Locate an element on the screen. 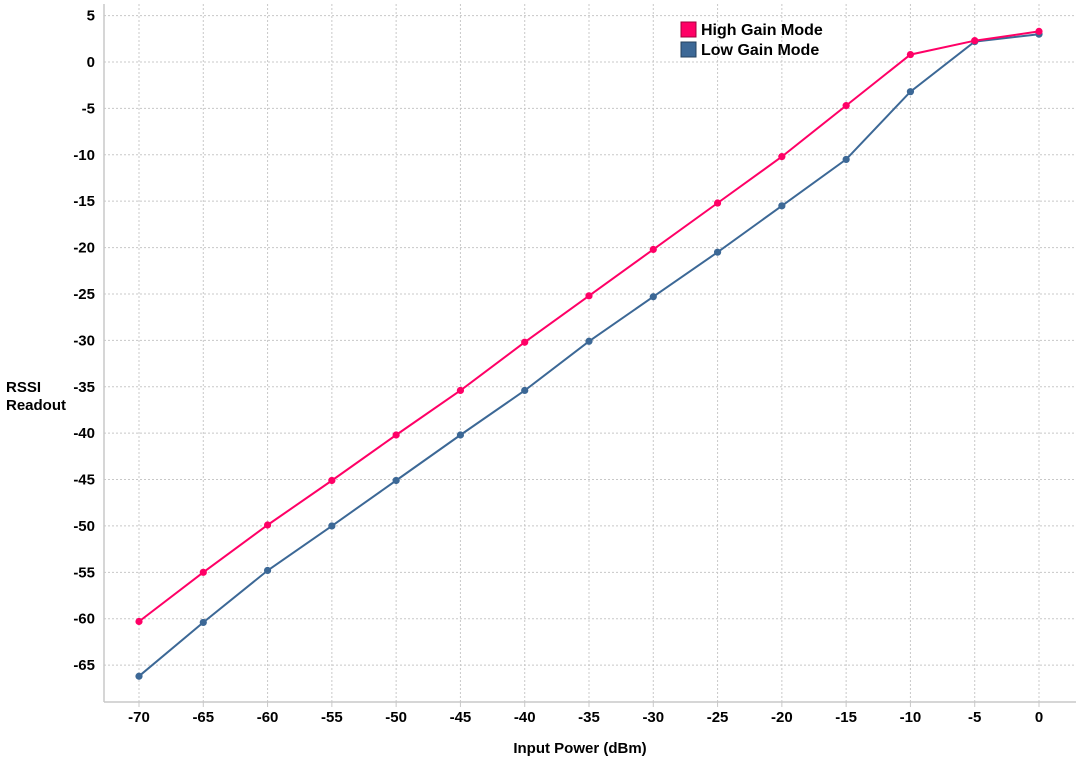 This screenshot has height=774, width=1076. y-tick-label: 5 is located at coordinates (91, 16).